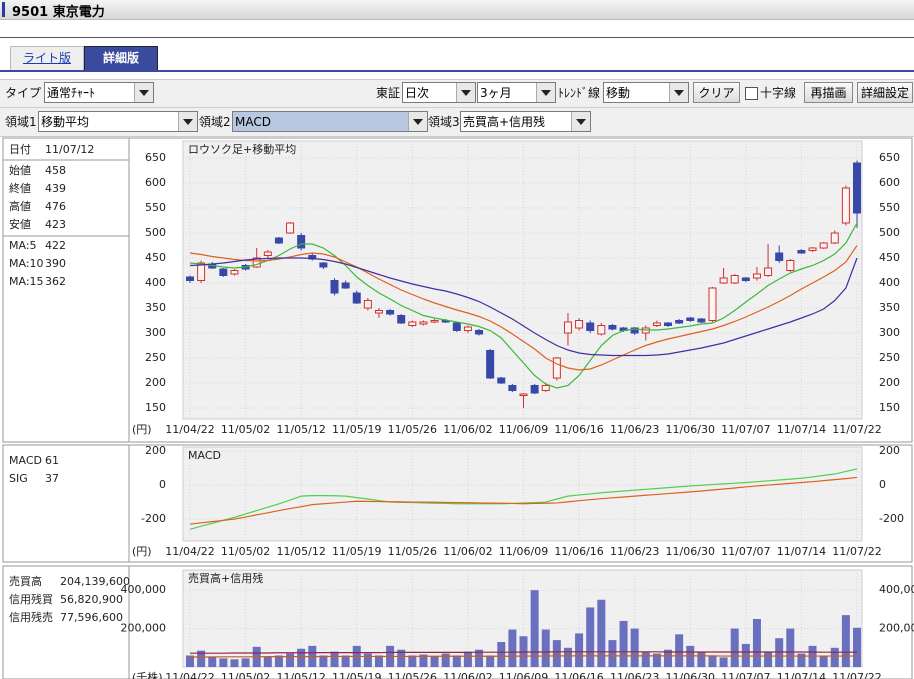  I want to click on plot-area, so click(522, 494).